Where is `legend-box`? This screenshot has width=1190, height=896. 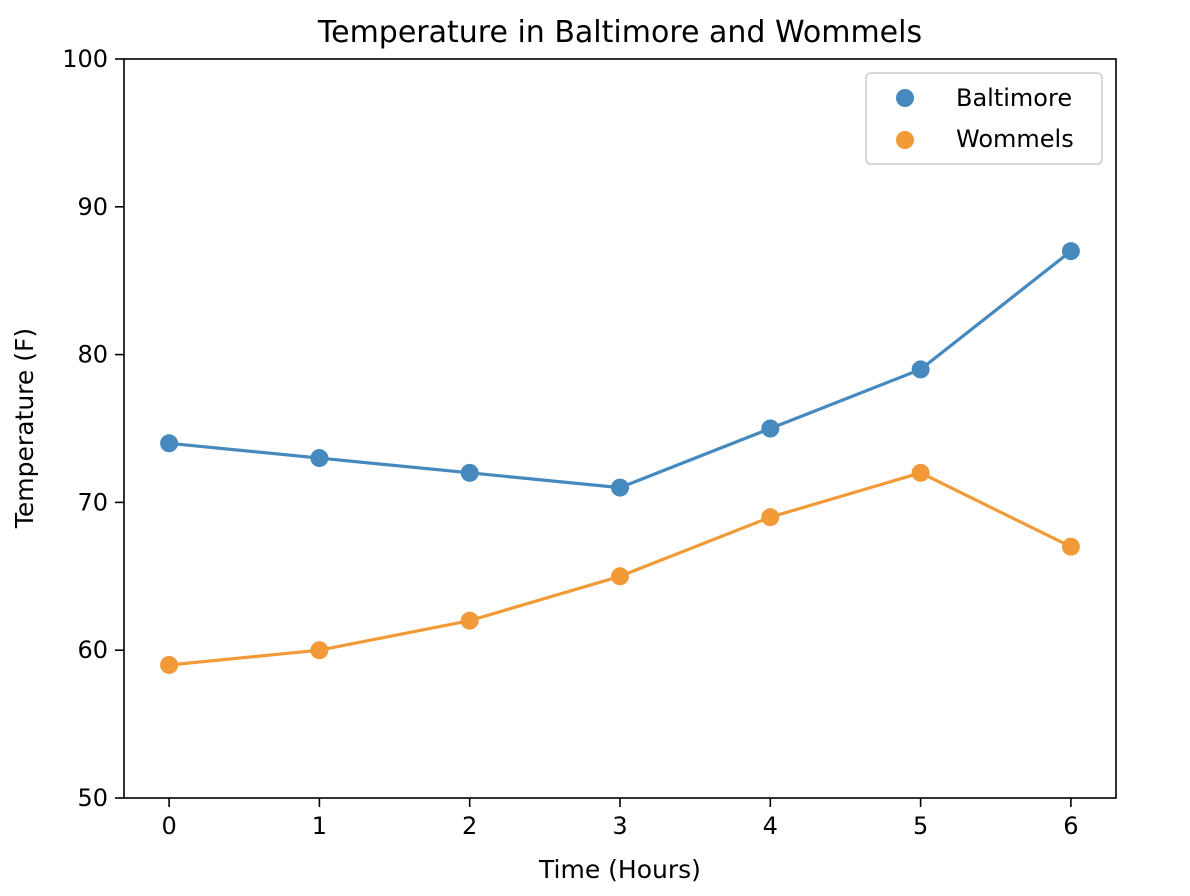 legend-box is located at coordinates (984, 118).